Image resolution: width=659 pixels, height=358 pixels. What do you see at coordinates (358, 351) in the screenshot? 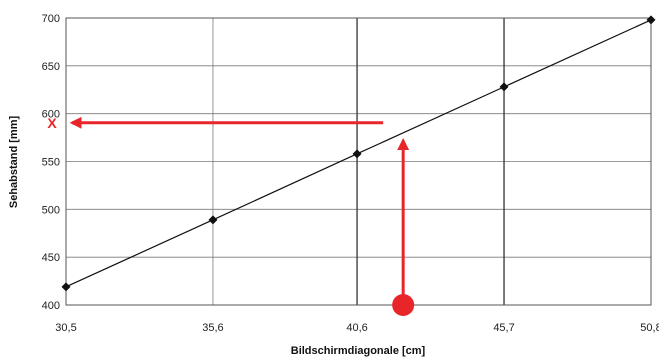
I see `x-axis-label: Bildschirmdiagonale [cm]` at bounding box center [358, 351].